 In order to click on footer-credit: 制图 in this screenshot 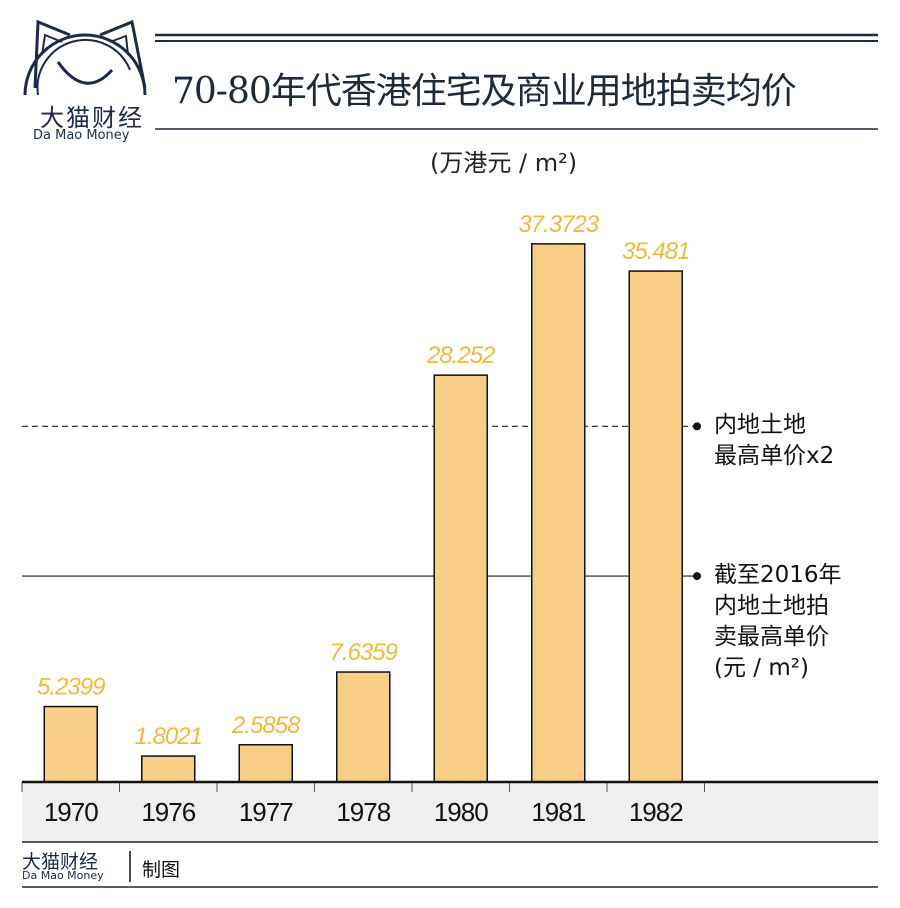, I will do `click(161, 870)`.